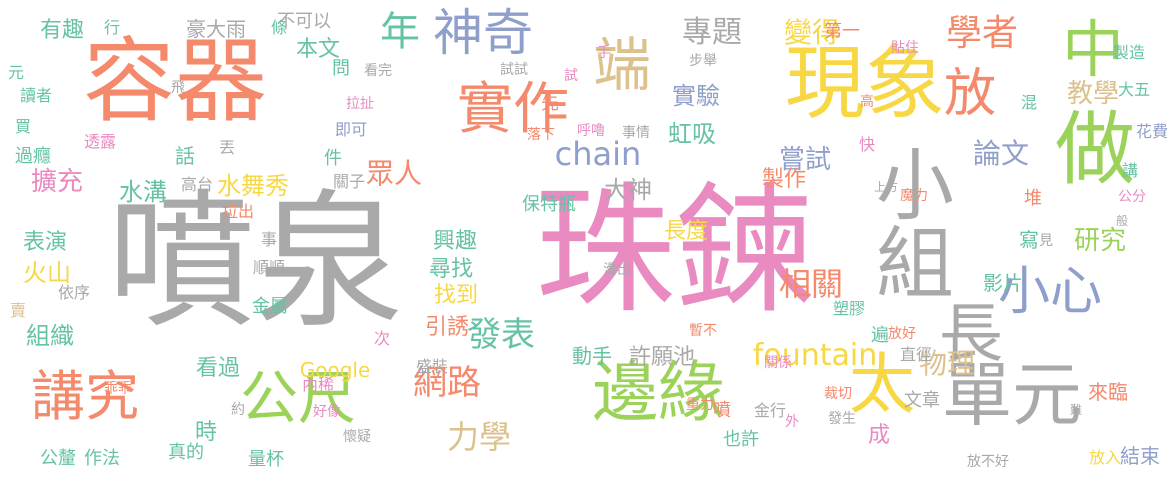  I want to click on word-16: 小心, so click(1050, 292).